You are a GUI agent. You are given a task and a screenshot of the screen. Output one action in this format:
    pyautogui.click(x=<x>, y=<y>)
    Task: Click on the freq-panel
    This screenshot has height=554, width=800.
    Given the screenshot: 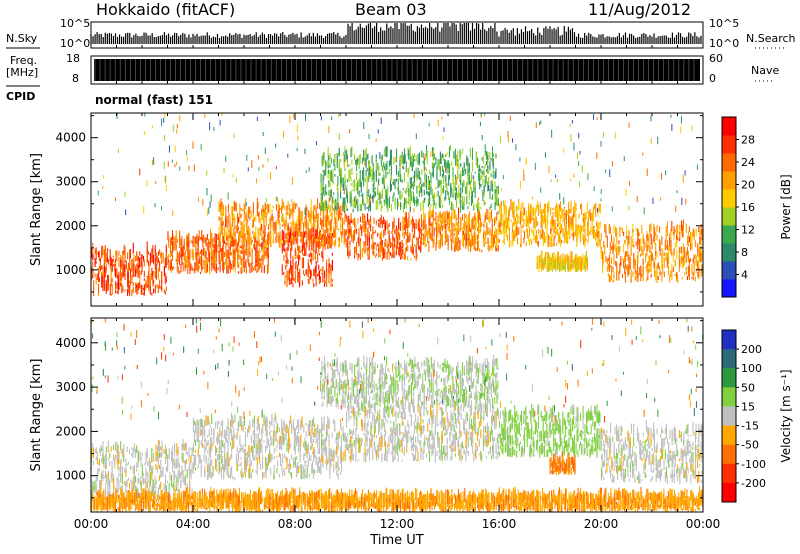 What is the action you would take?
    pyautogui.click(x=397, y=70)
    